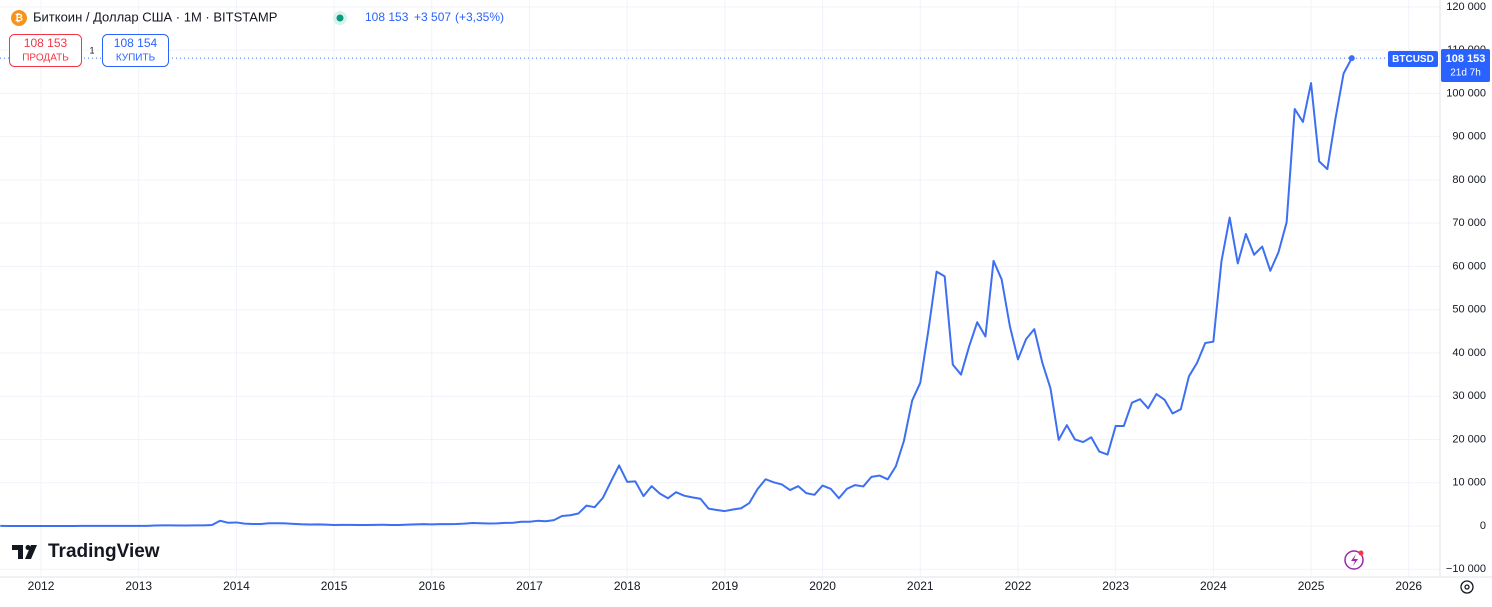  Describe the element at coordinates (1115, 586) in the screenshot. I see `x-tick-label: 2023` at that location.